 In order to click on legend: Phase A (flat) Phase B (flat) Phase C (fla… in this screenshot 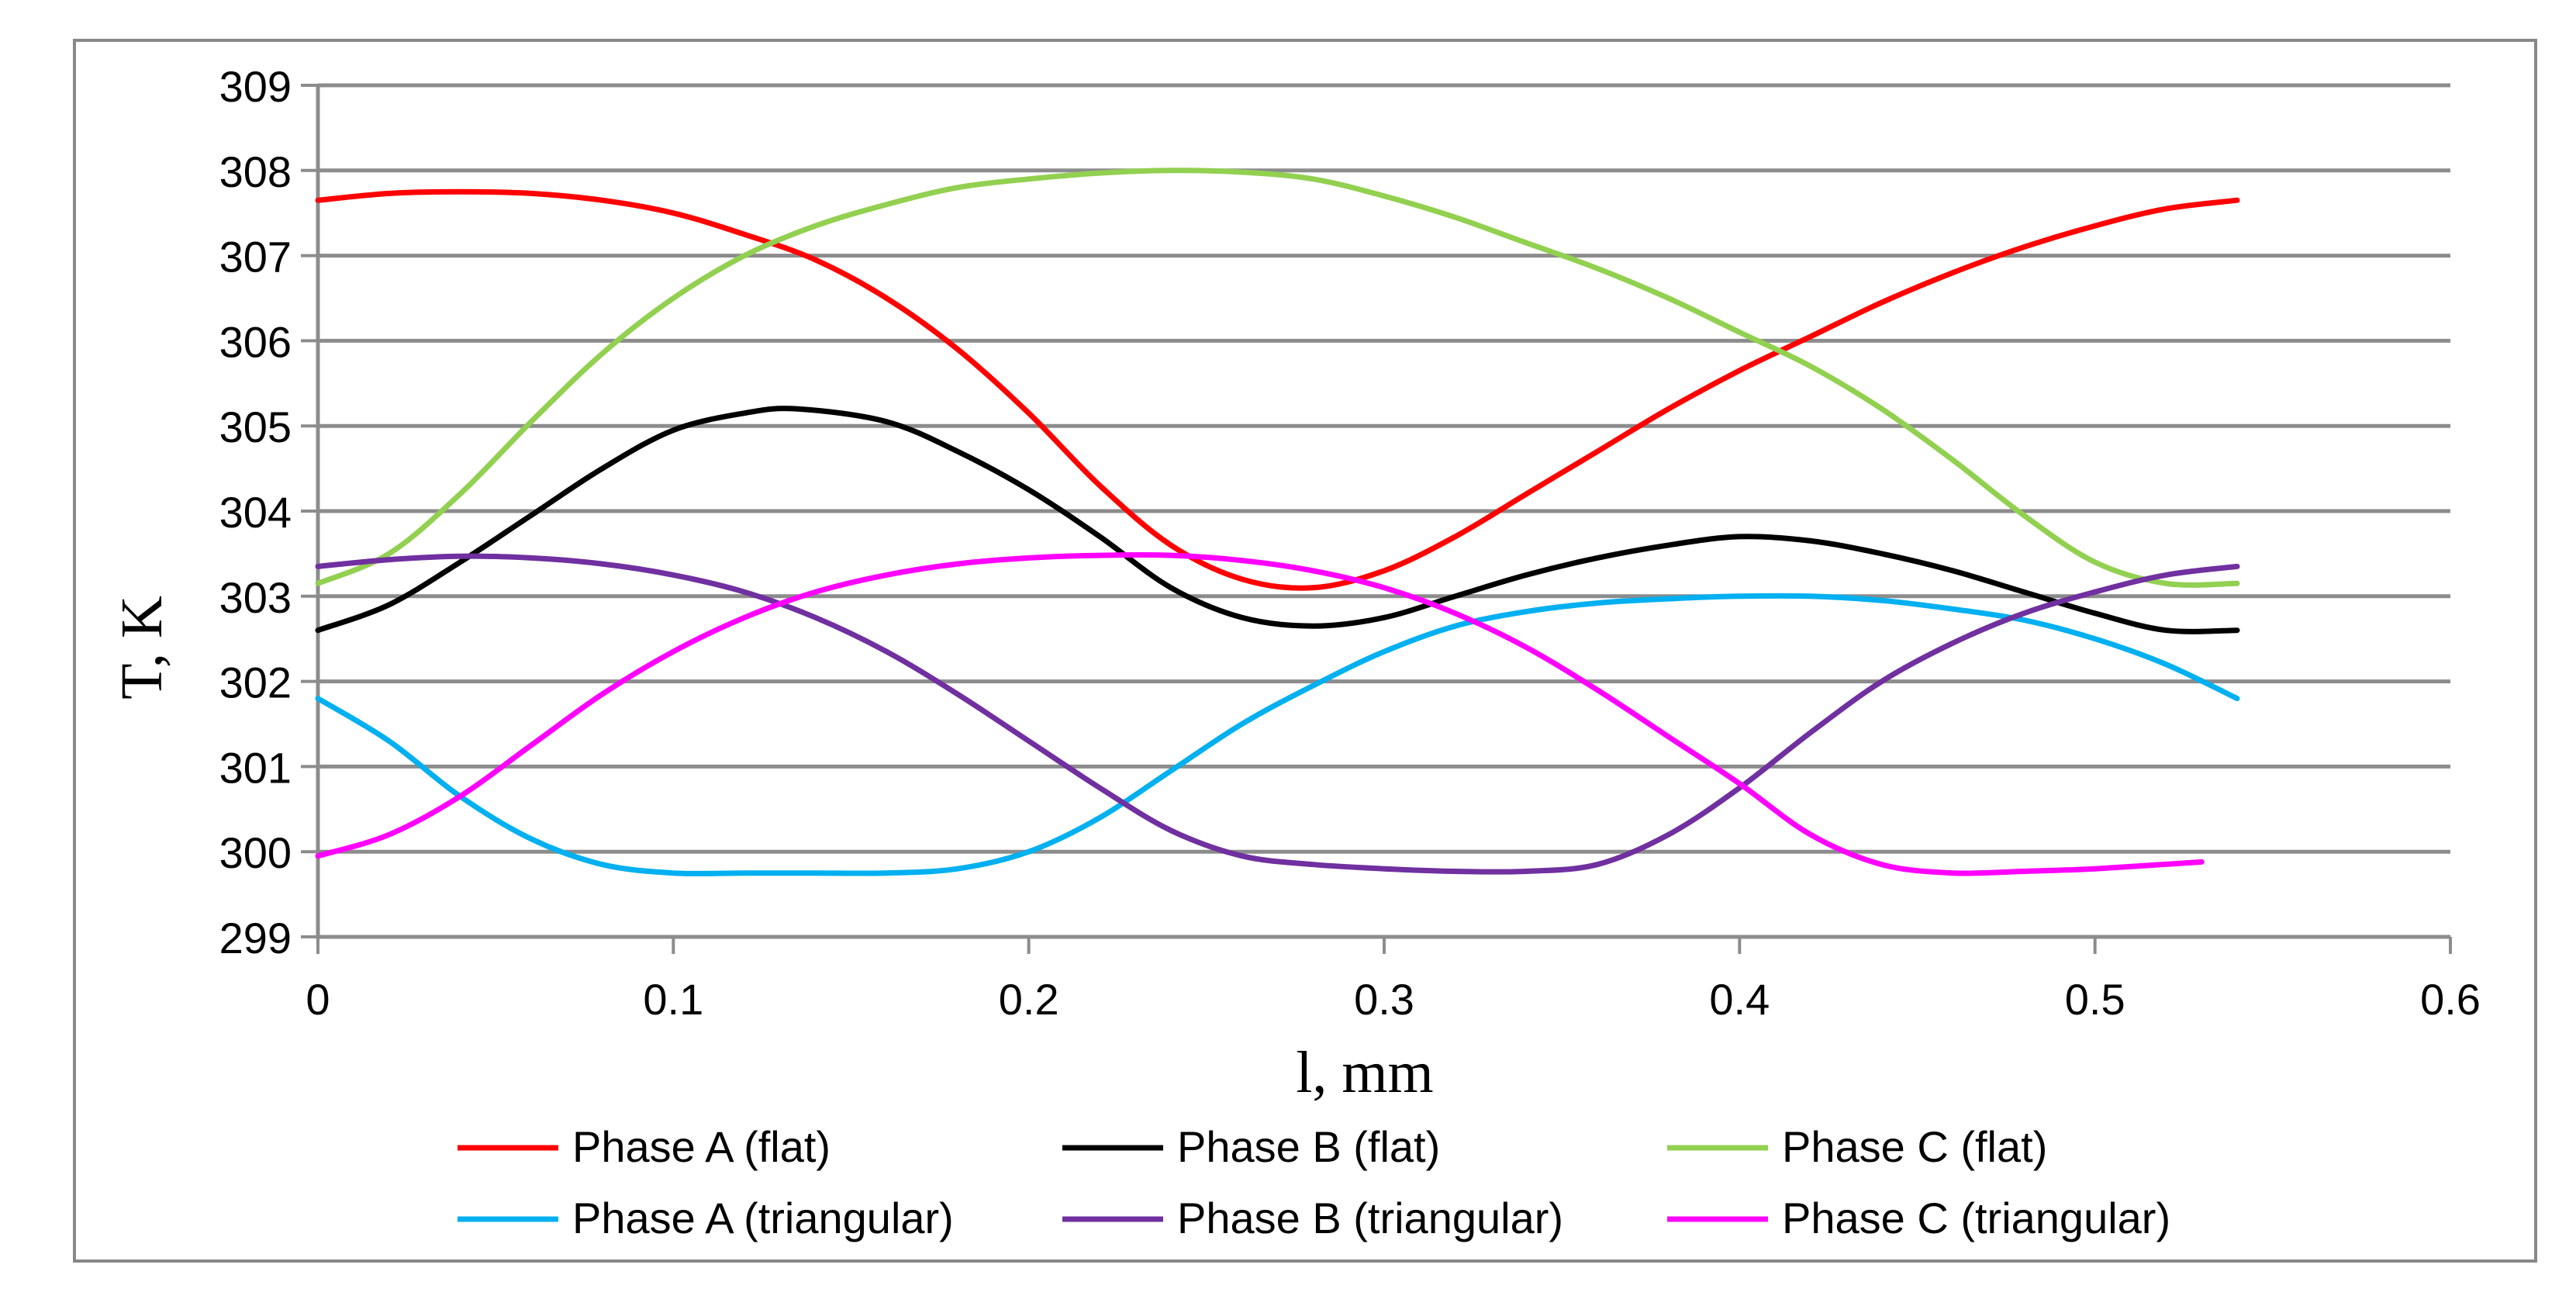, I will do `click(1314, 1182)`.